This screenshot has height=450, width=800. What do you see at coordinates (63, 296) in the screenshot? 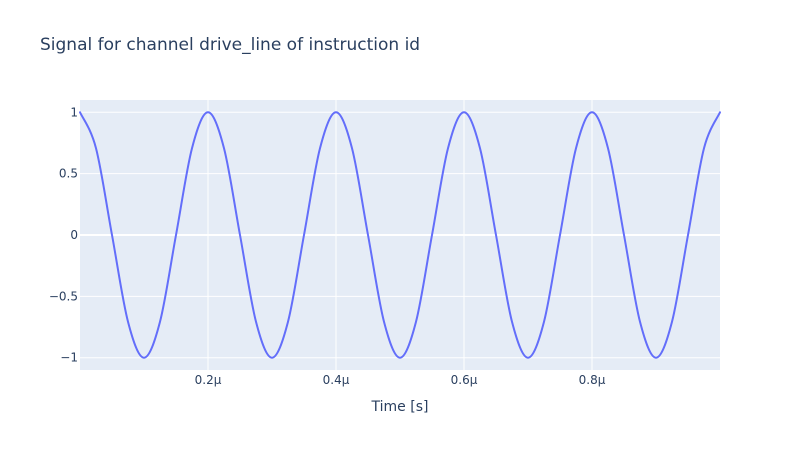
I see `y-tick-label: −0.5` at bounding box center [63, 296].